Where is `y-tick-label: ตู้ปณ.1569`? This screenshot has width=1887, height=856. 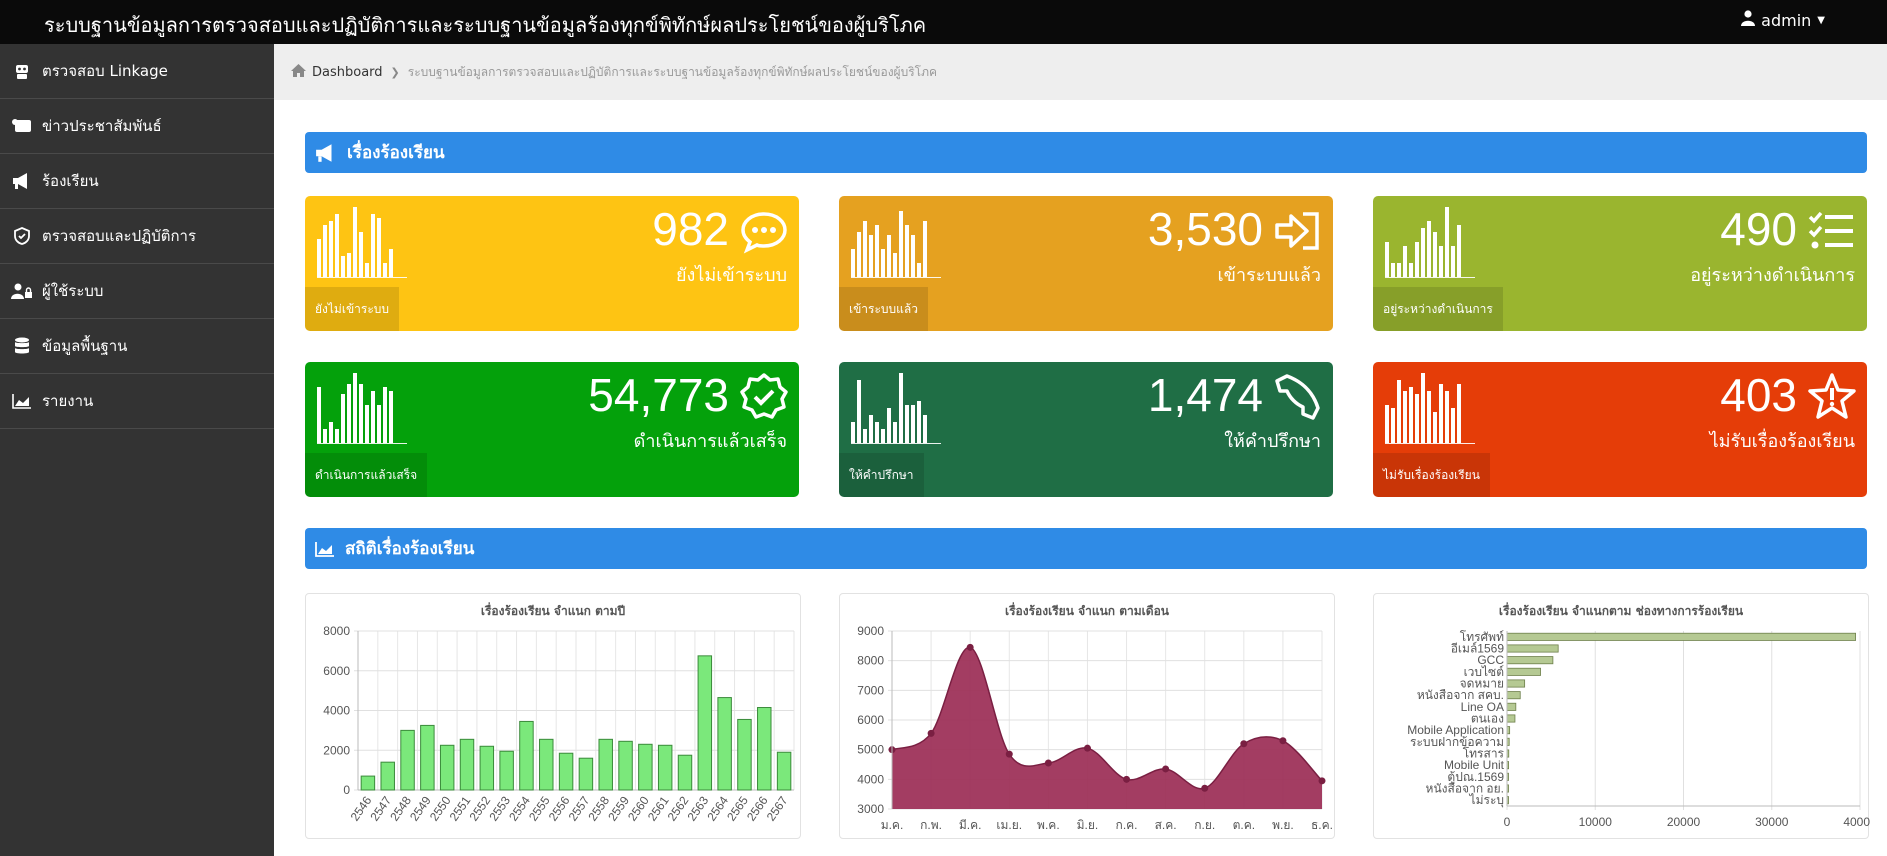
y-tick-label: ตู้ปณ.1569 is located at coordinates (1475, 777).